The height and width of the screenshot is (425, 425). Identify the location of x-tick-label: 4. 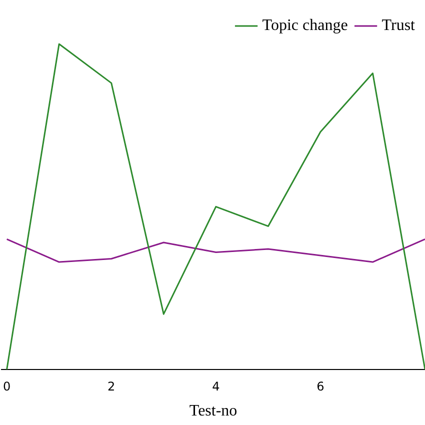
(216, 387).